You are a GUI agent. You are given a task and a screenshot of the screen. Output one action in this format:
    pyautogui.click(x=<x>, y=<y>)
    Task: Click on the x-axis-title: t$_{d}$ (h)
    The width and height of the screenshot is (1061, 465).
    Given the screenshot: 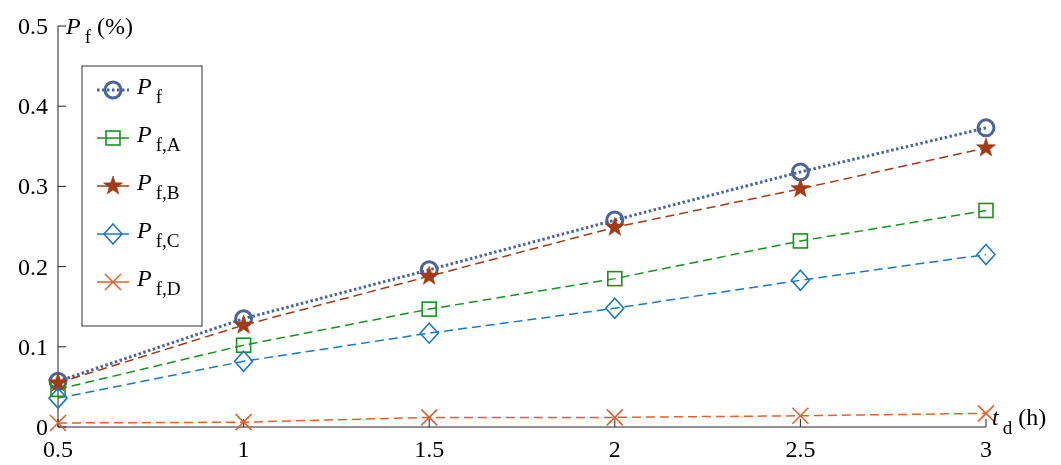 What is the action you would take?
    pyautogui.click(x=1019, y=421)
    